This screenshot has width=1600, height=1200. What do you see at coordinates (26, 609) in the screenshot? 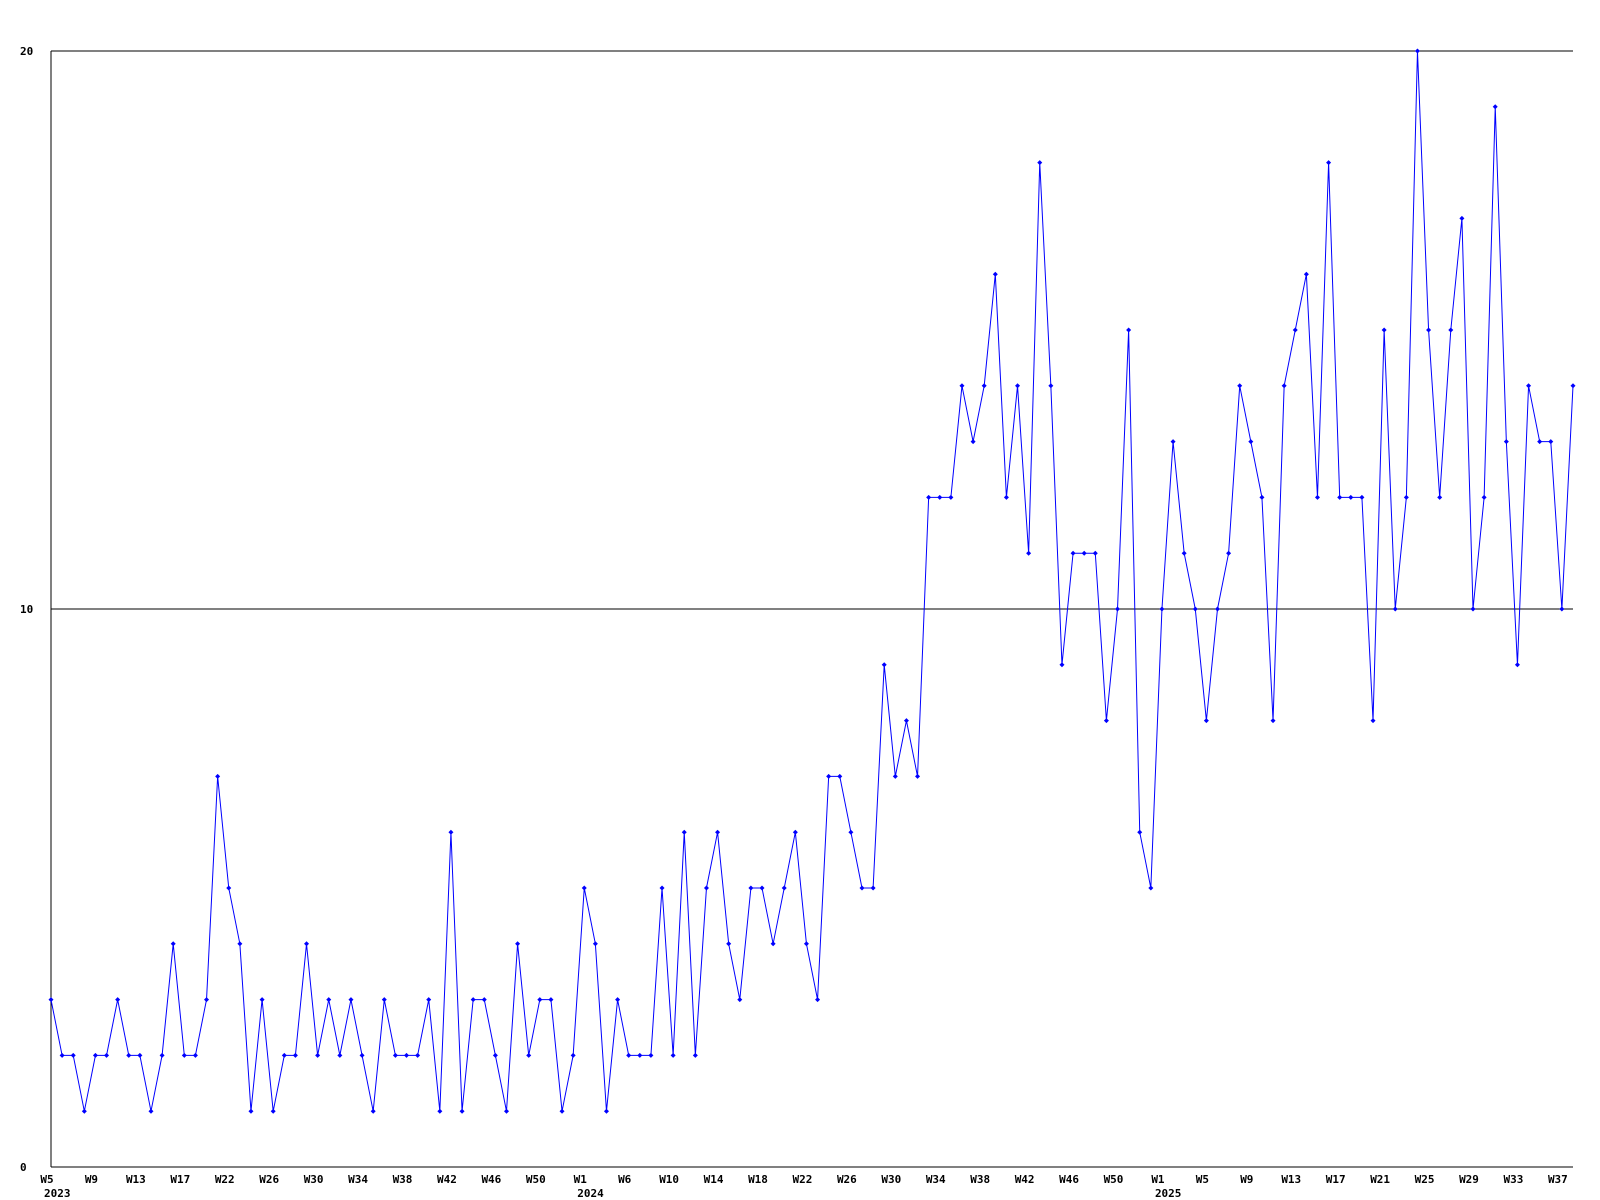
I see `y-tick-label: 10` at bounding box center [26, 609].